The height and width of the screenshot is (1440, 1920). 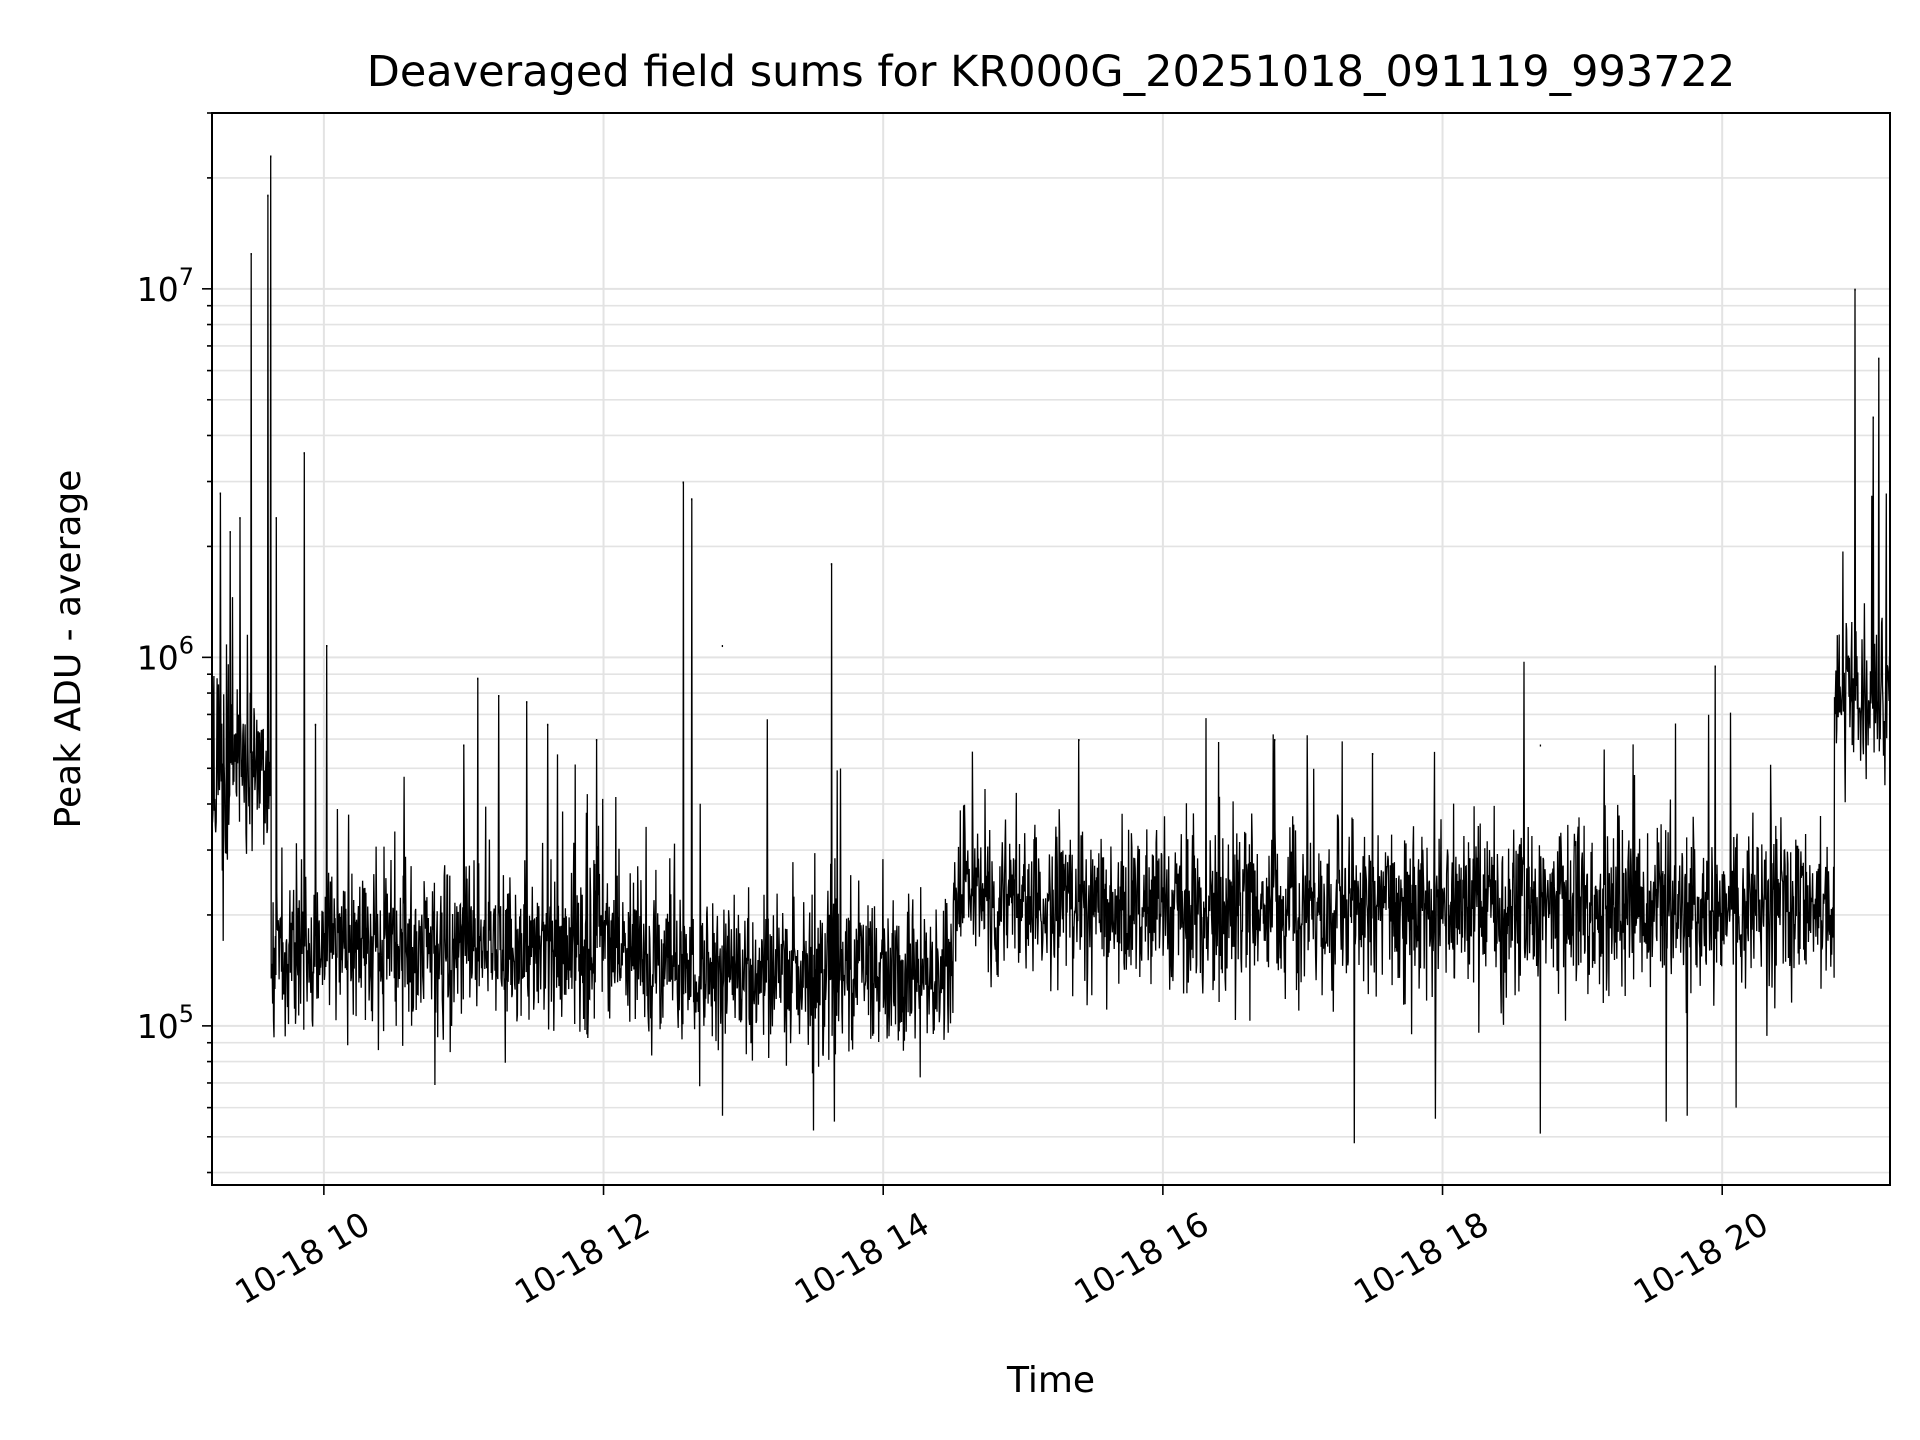 I want to click on x-axis-label: Time, so click(x=1050, y=1380).